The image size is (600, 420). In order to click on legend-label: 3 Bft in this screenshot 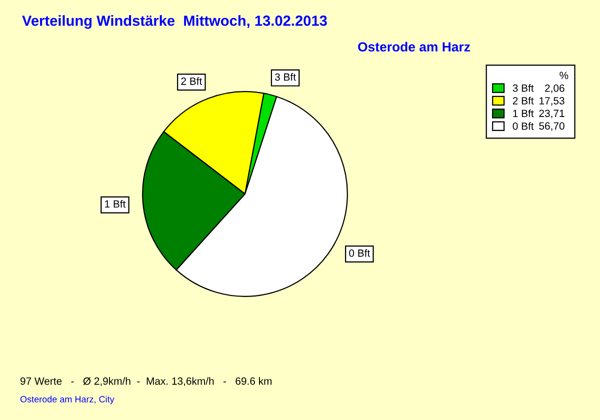, I will do `click(523, 88)`.